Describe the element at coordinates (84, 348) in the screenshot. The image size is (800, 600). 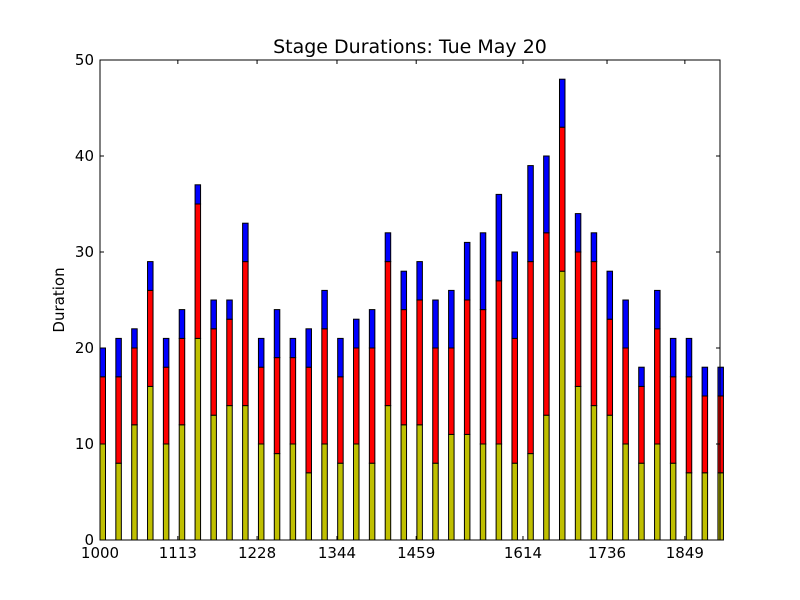
I see `y-tick-label: 20` at that location.